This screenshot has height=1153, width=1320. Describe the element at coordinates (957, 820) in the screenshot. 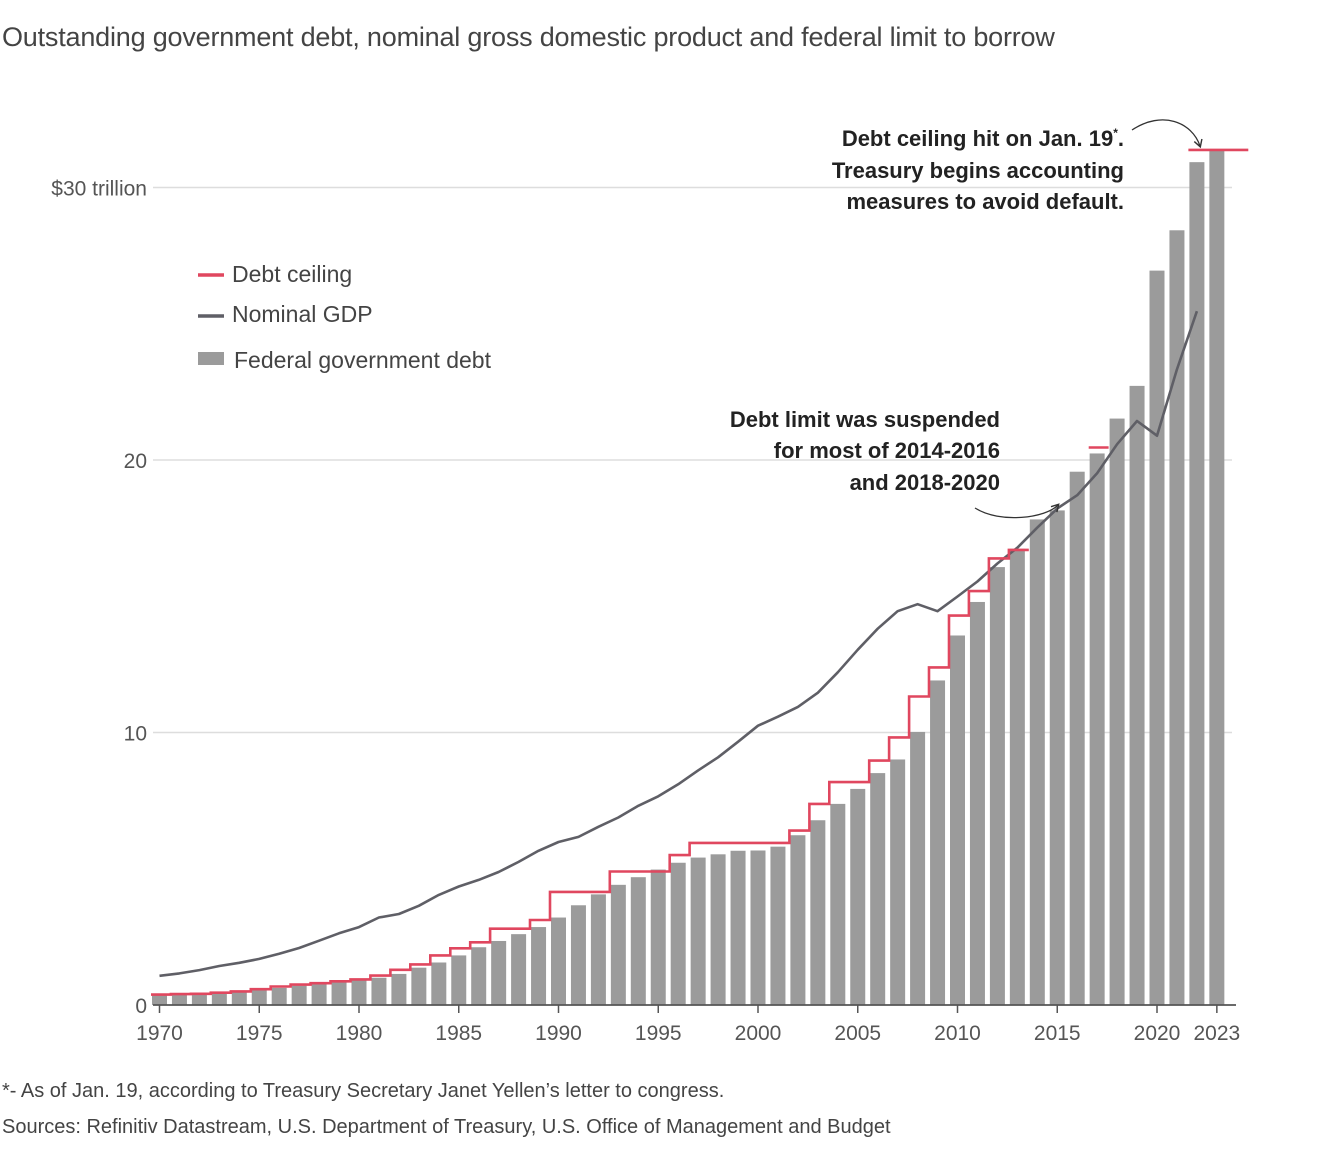

I see `debt-bar-2010` at that location.